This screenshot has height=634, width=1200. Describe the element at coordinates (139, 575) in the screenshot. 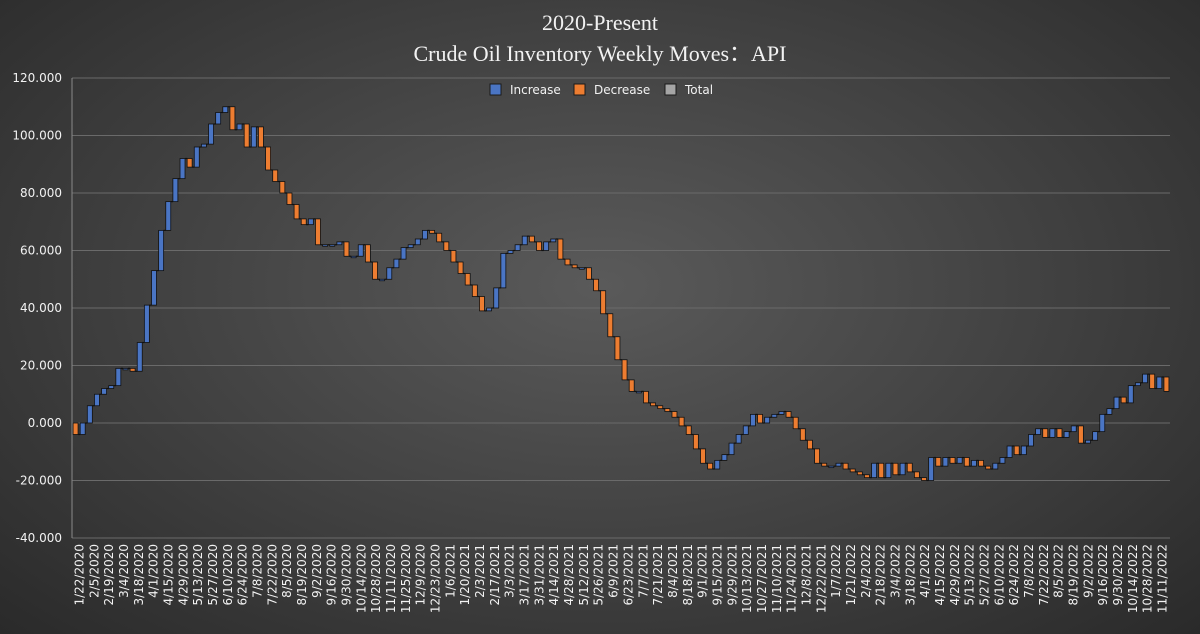

I see `x-tick-label: 3/18/2020` at that location.